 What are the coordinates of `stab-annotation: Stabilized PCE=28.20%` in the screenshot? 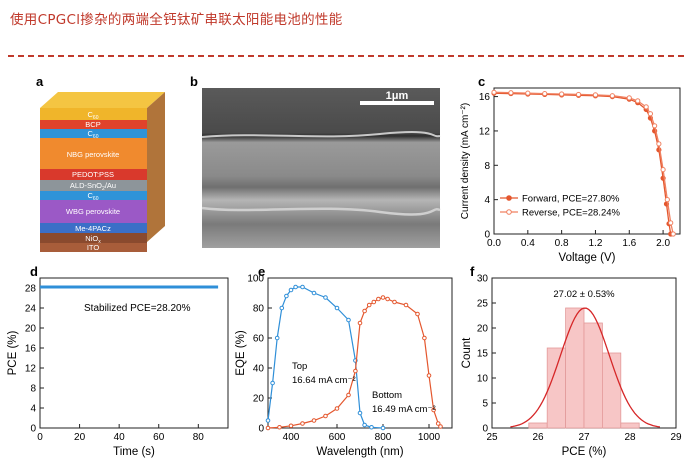 It's located at (137, 308).